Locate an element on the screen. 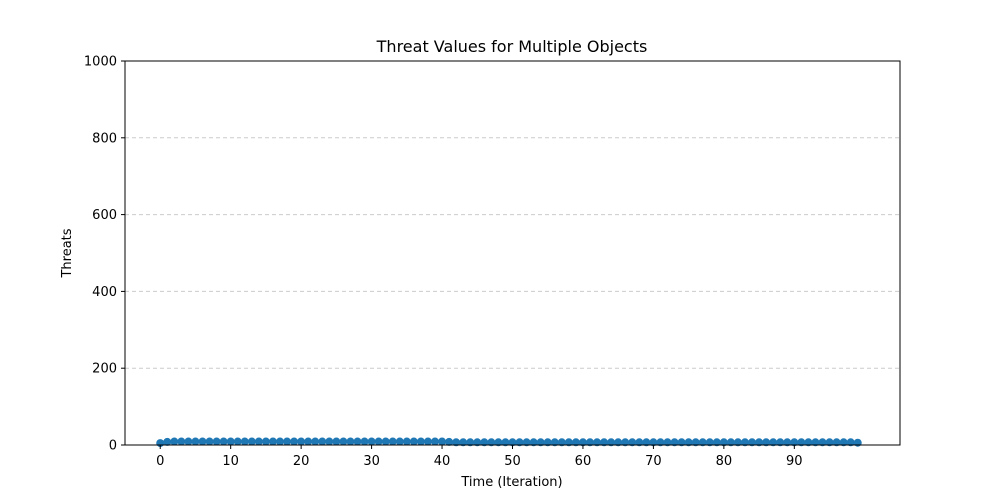 This screenshot has width=1000, height=500. x-tick-label: 80 is located at coordinates (724, 461).